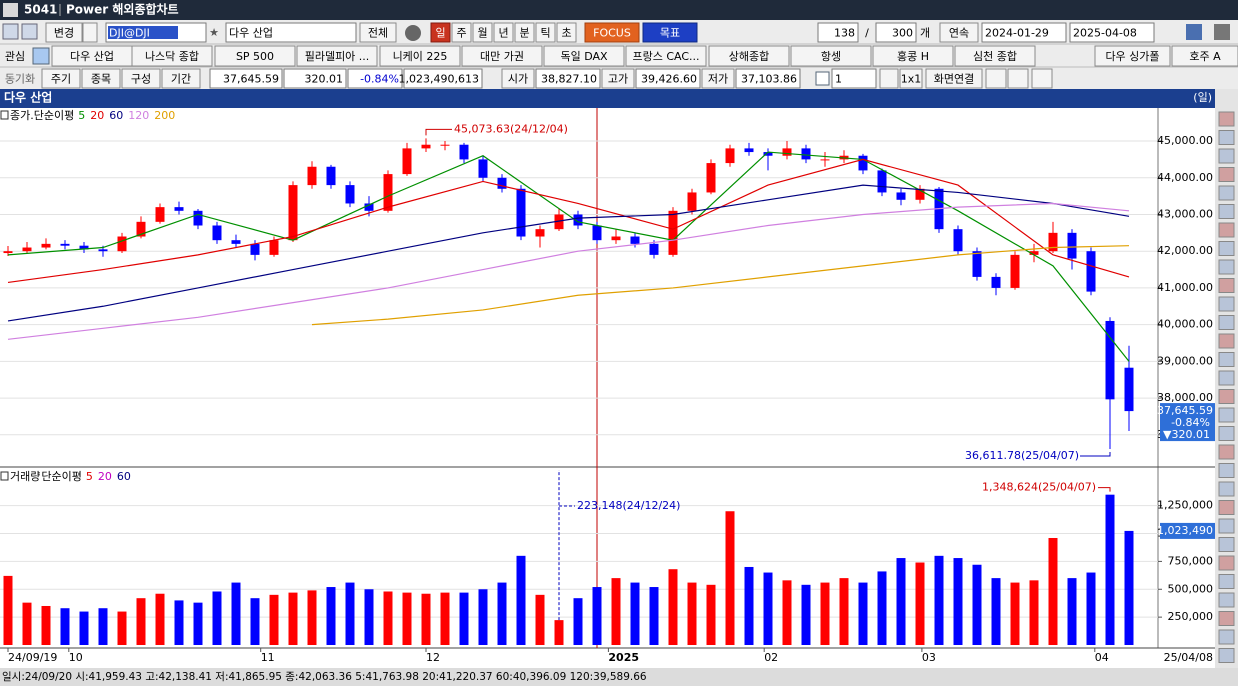 This screenshot has height=686, width=1238. Describe the element at coordinates (954, 78) in the screenshot. I see `link-button-box` at that location.